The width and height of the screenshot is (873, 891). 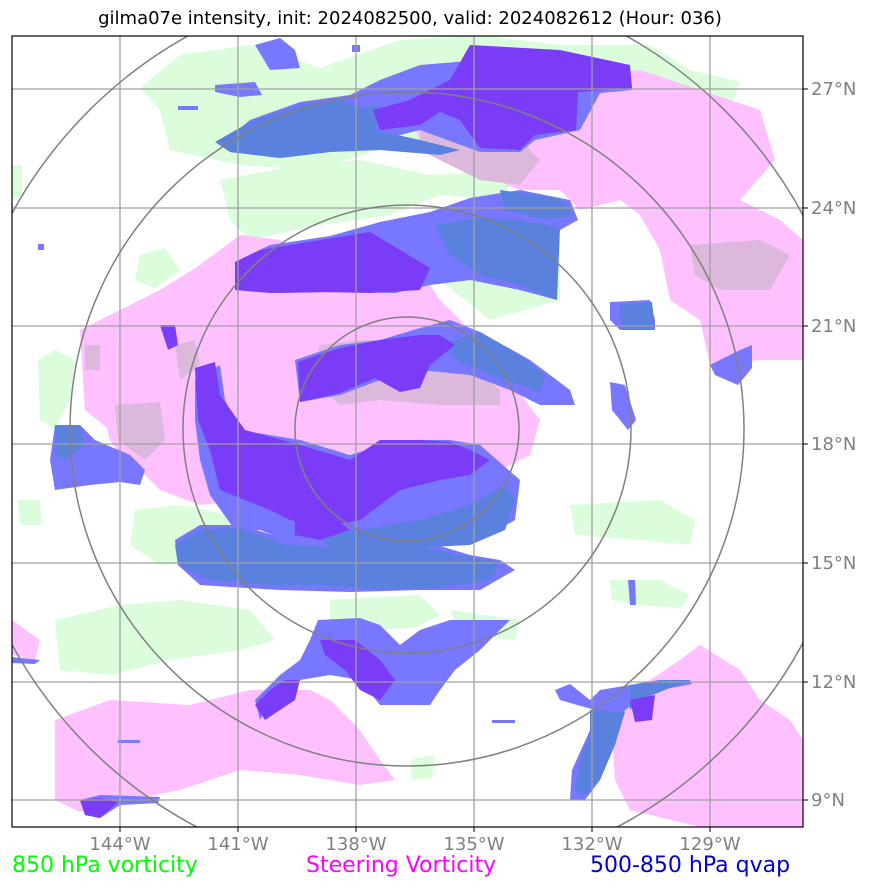 I want to click on lon-label: 129°W, so click(x=709, y=844).